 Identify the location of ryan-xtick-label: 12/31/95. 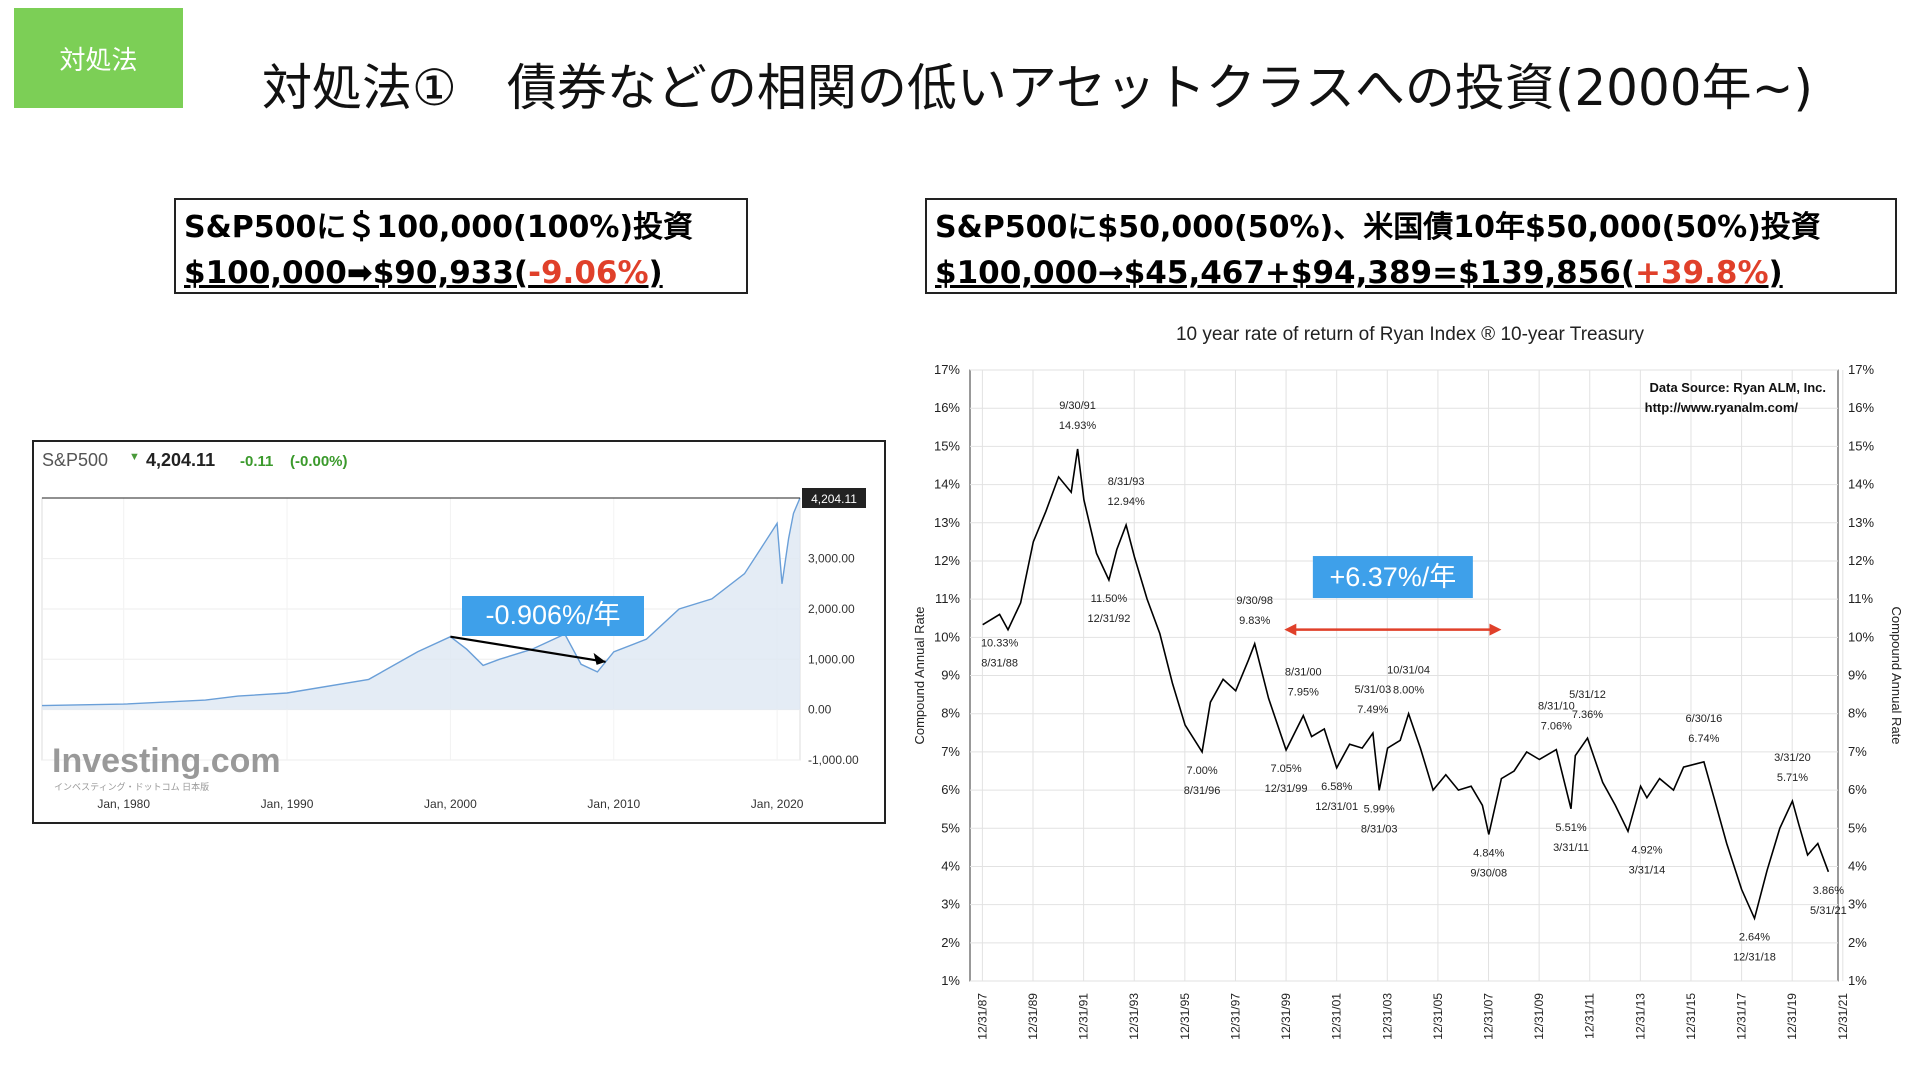
(1185, 1016).